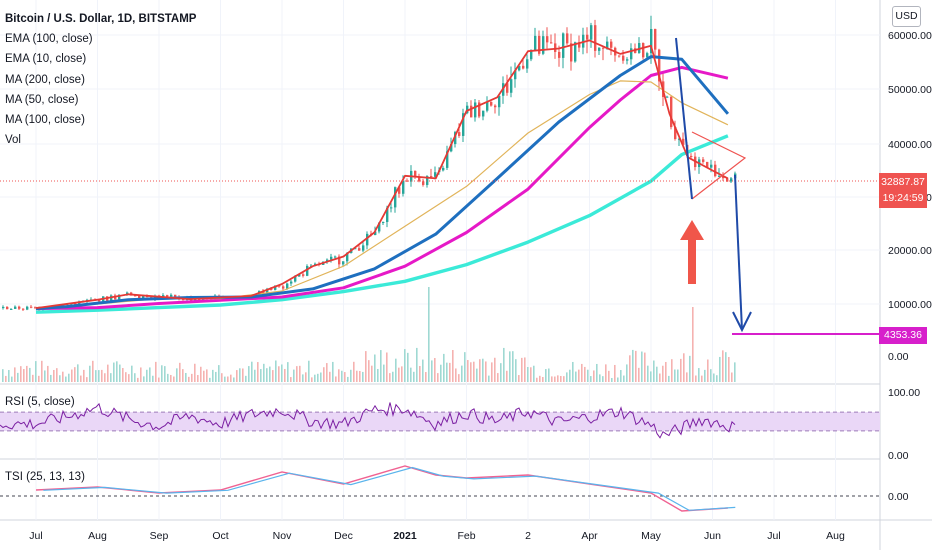  Describe the element at coordinates (738, 252) in the screenshot. I see `down-arrow-line` at that location.